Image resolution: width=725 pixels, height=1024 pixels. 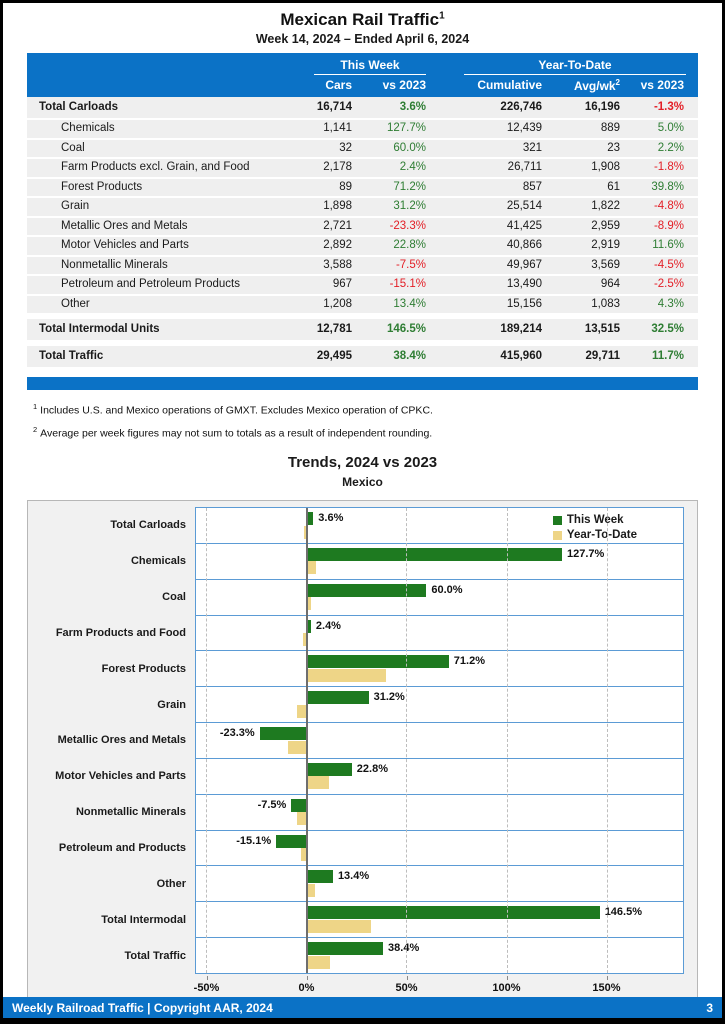 I want to click on footnote-1-marker: 1, so click(x=35, y=406).